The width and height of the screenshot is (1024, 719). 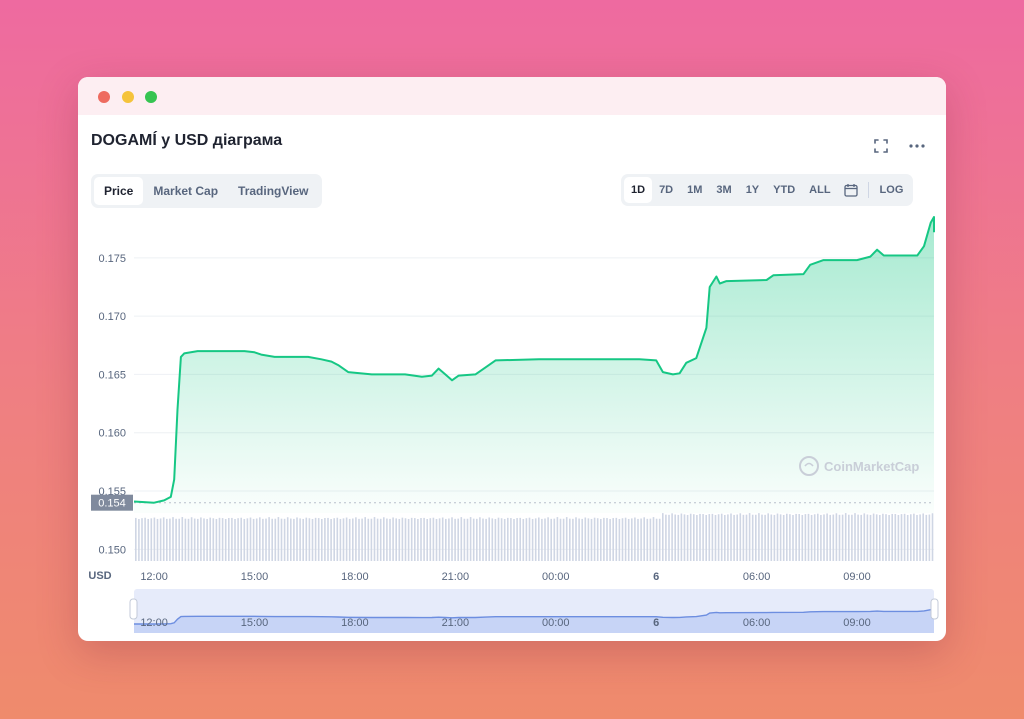 I want to click on navigator-line, so click(x=534, y=616).